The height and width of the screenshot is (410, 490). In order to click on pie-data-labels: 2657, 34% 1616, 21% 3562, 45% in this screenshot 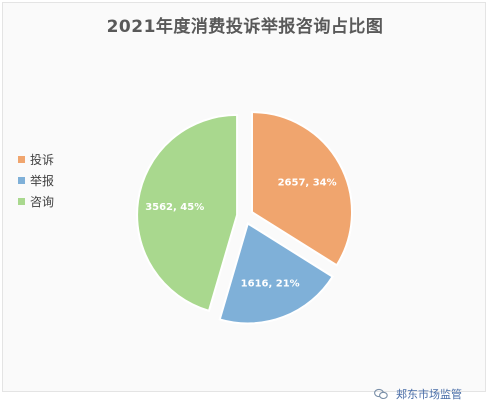, I will do `click(240, 234)`.